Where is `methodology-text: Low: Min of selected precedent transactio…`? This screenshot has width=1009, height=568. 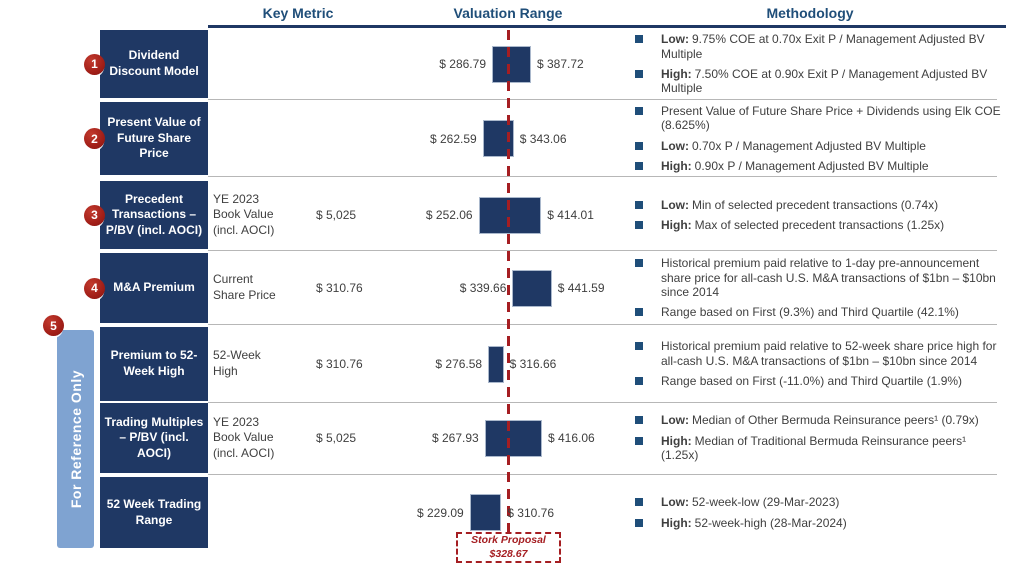
methodology-text: Low: Min of selected precedent transactio… is located at coordinates (833, 205).